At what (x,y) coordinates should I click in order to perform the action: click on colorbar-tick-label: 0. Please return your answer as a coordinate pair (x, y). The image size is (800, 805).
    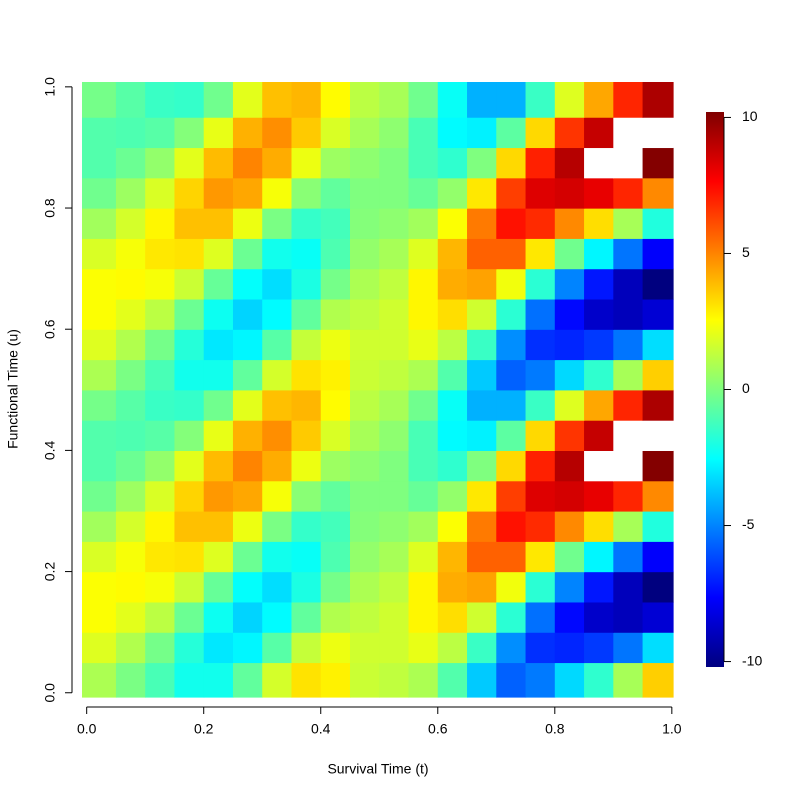
    Looking at the image, I should click on (746, 388).